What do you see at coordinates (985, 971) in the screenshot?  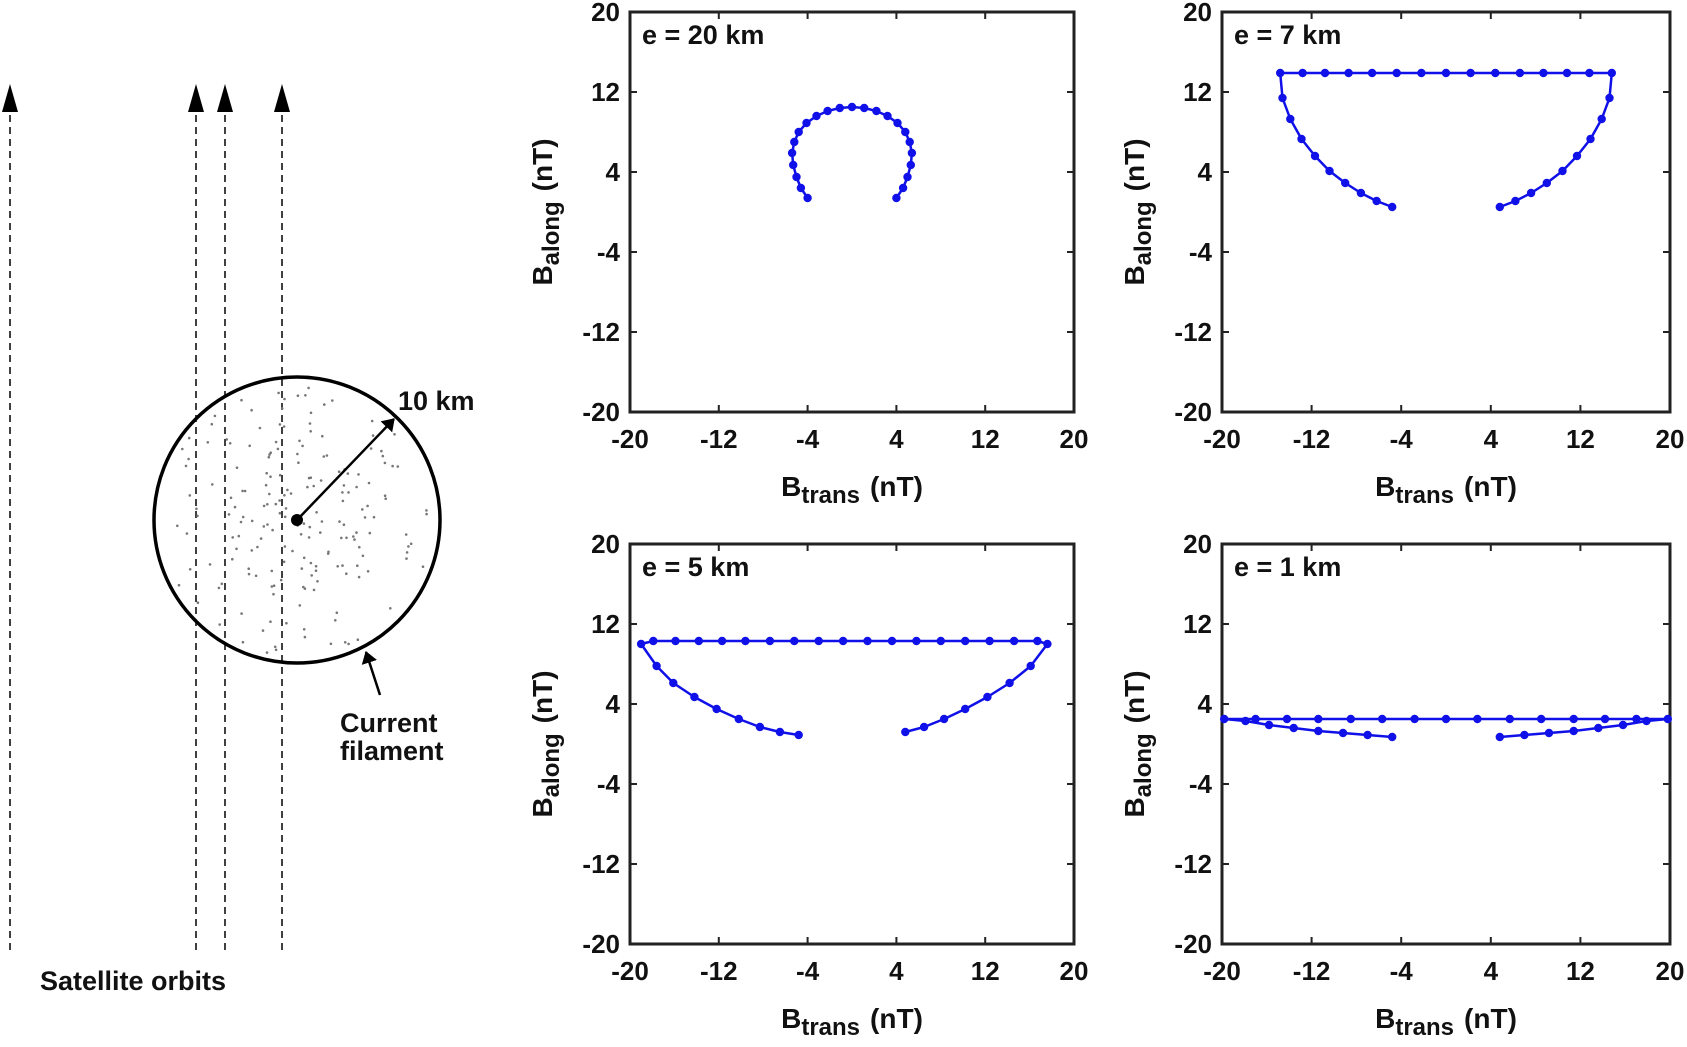 I see `x-tick-label: 12` at bounding box center [985, 971].